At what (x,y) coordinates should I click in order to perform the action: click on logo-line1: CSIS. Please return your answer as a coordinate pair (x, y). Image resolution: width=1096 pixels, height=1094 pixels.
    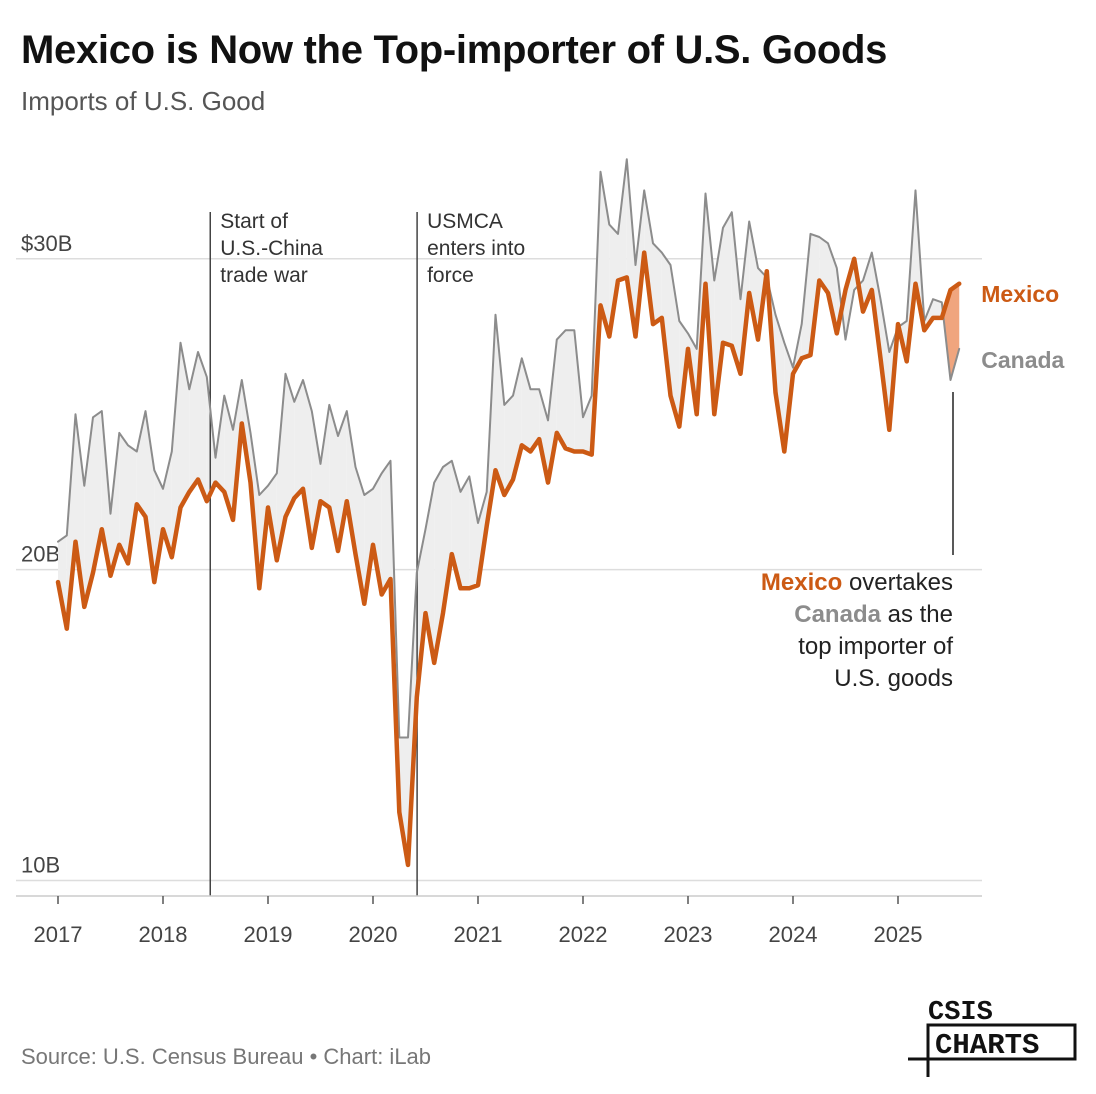
    Looking at the image, I should click on (960, 1013).